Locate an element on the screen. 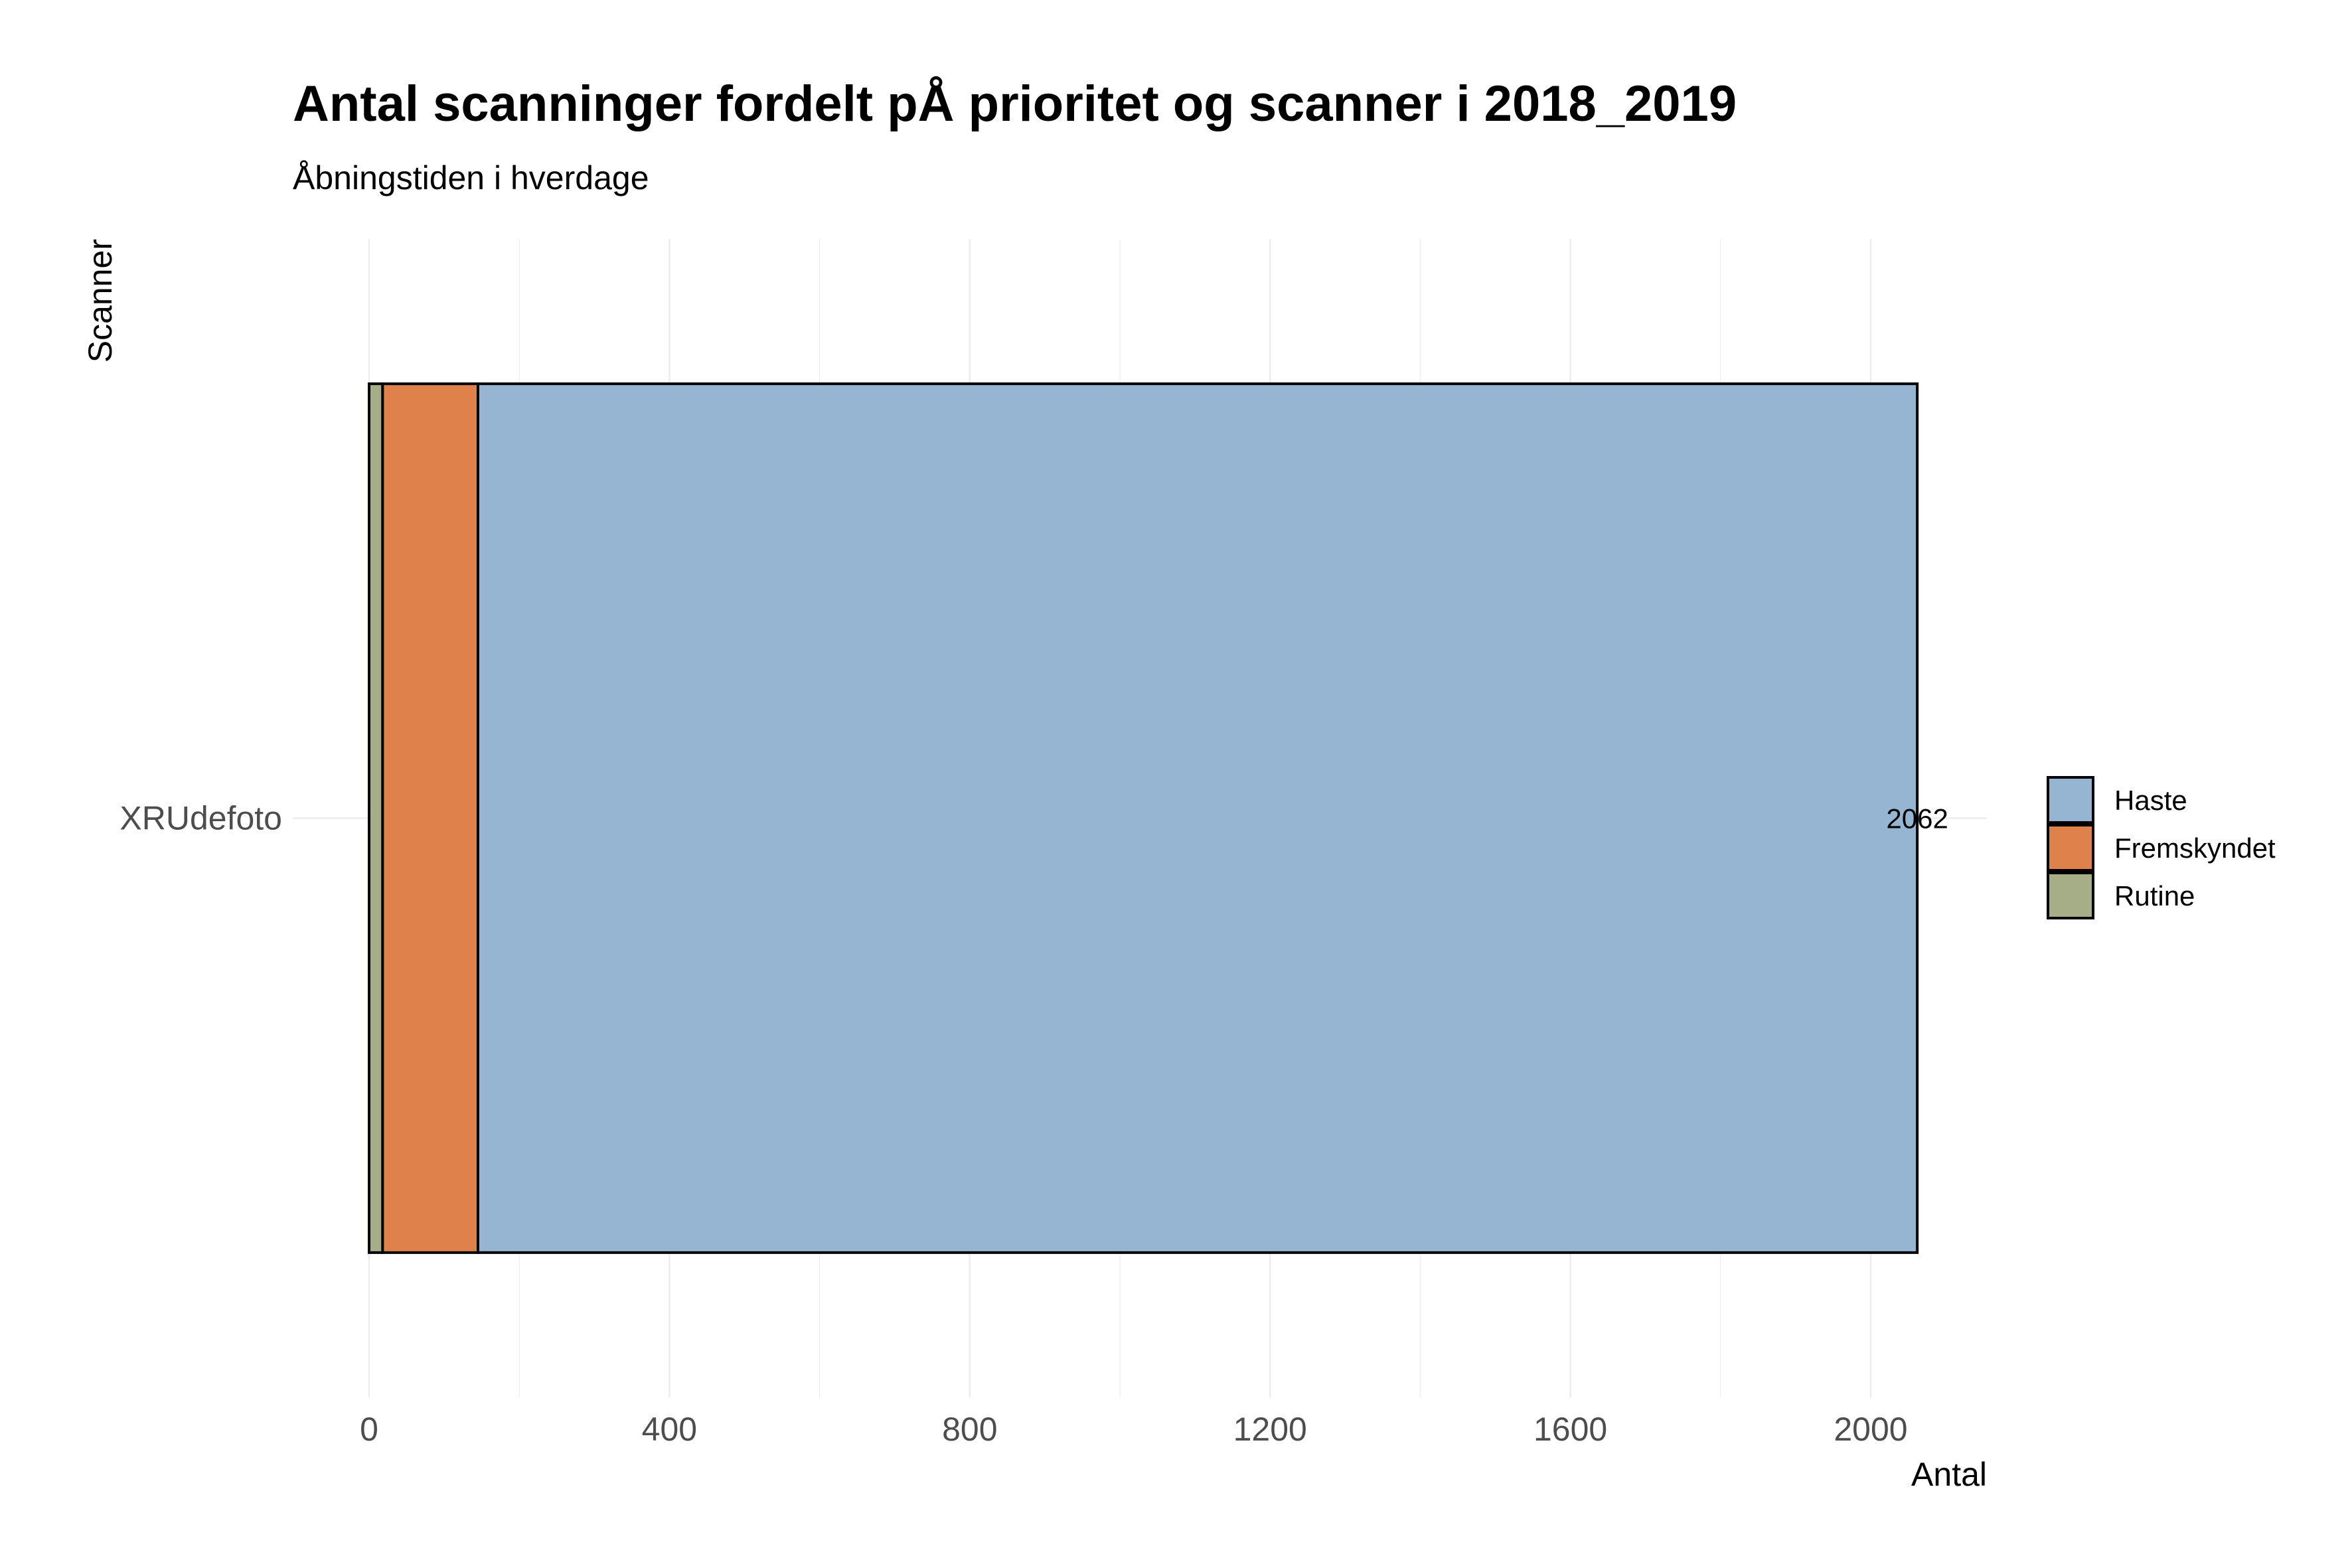 The image size is (2352, 1568). bar-fremskyndet is located at coordinates (430, 818).